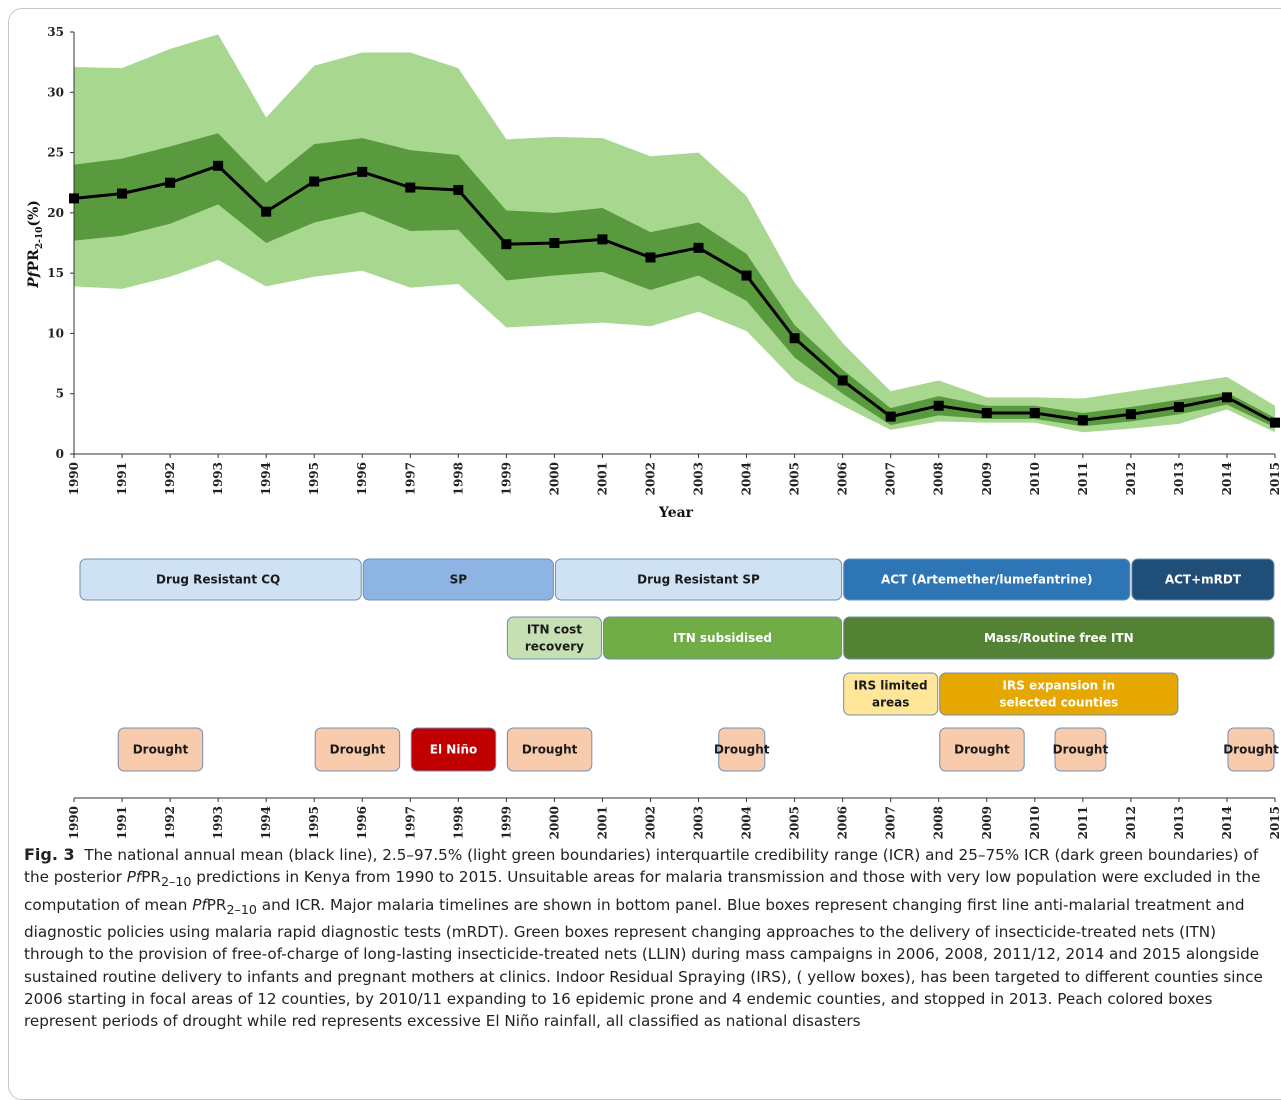 Image resolution: width=1281 pixels, height=1100 pixels. I want to click on y-tick-label: 10, so click(55, 333).